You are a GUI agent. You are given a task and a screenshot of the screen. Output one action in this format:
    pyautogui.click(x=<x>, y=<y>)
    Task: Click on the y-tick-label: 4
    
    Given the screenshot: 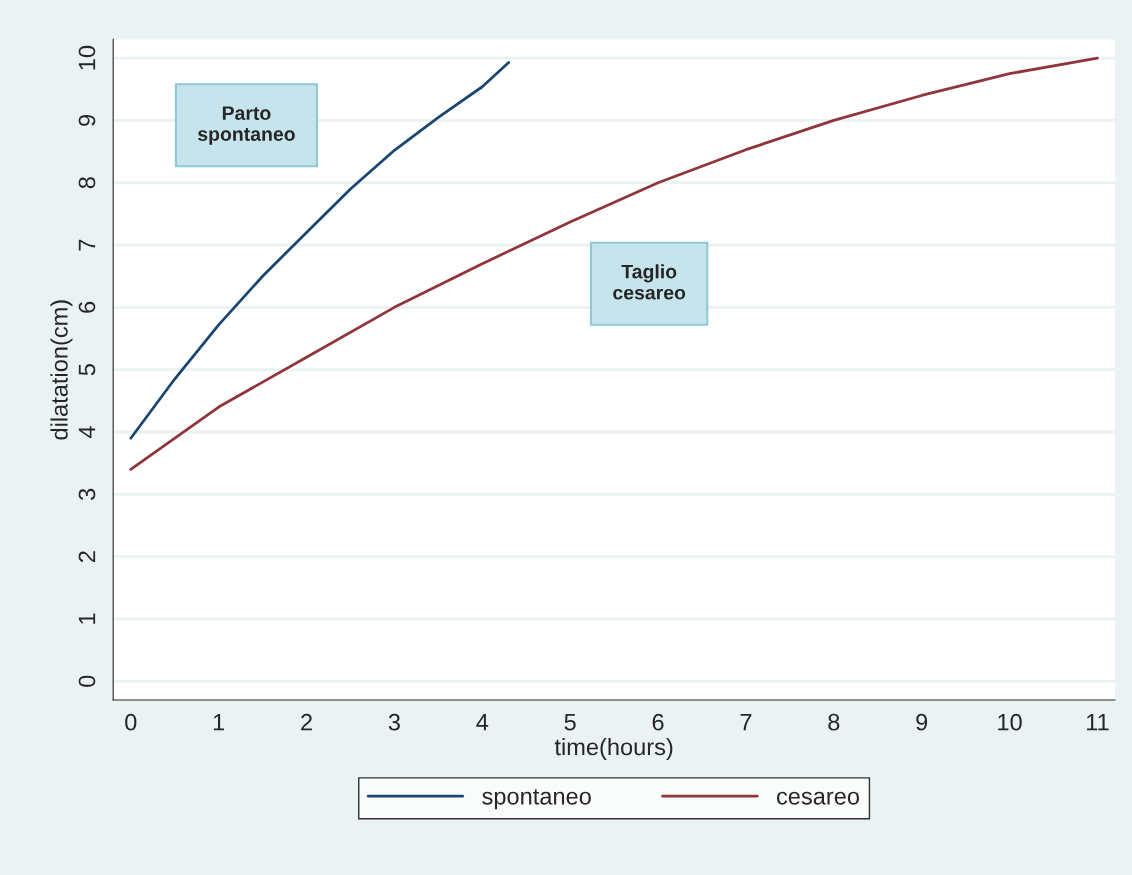 What is the action you would take?
    pyautogui.click(x=87, y=432)
    